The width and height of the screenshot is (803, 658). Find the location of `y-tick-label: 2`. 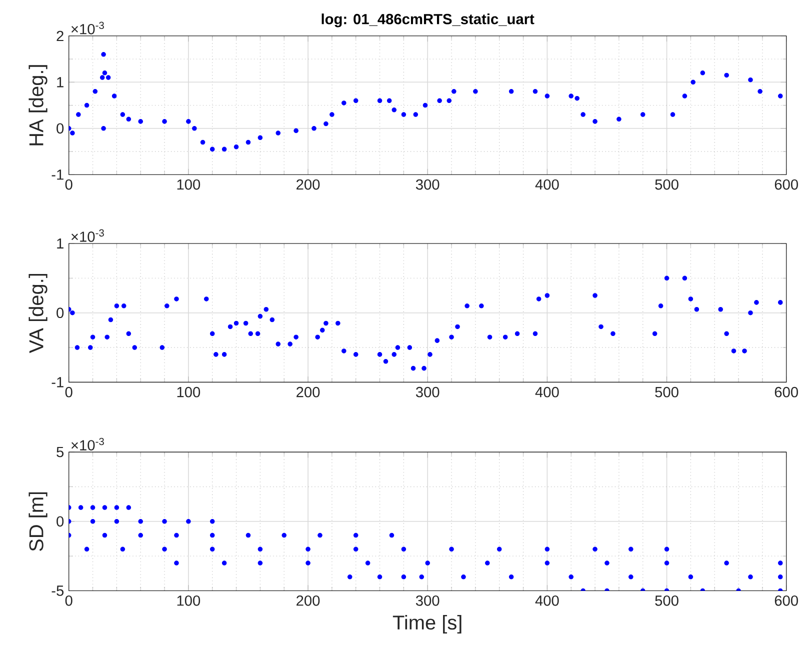

y-tick-label: 2 is located at coordinates (60, 36).